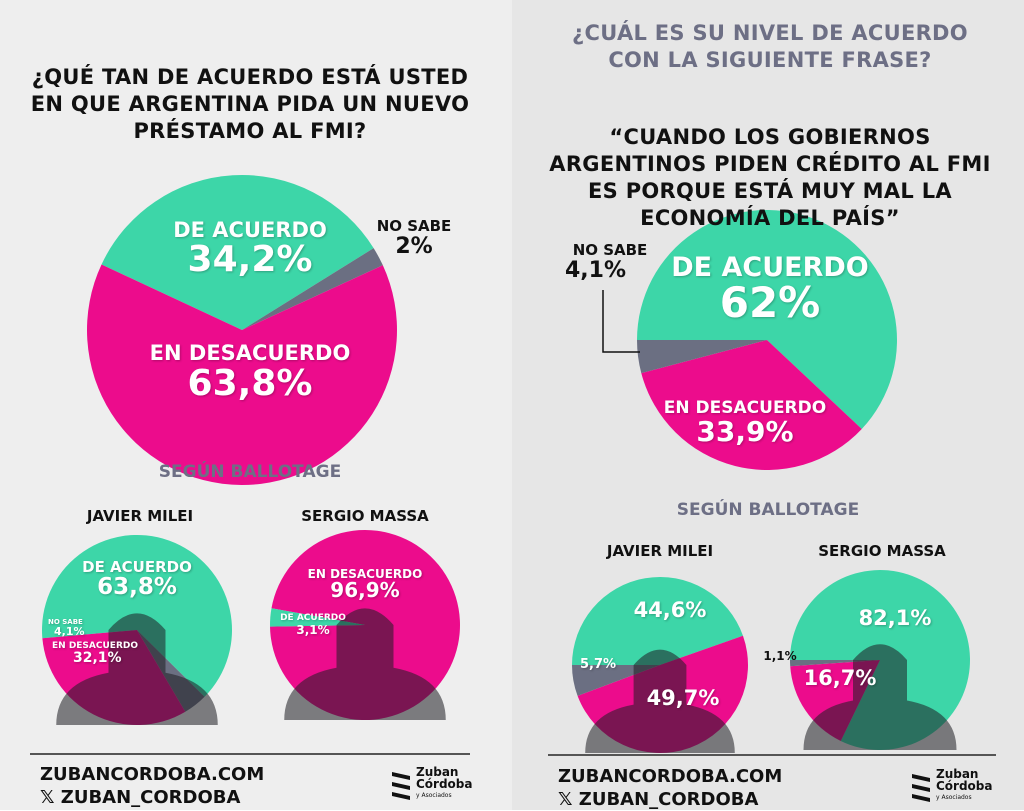  What do you see at coordinates (250, 383) in the screenshot?
I see `value-disagree: 63,8%` at bounding box center [250, 383].